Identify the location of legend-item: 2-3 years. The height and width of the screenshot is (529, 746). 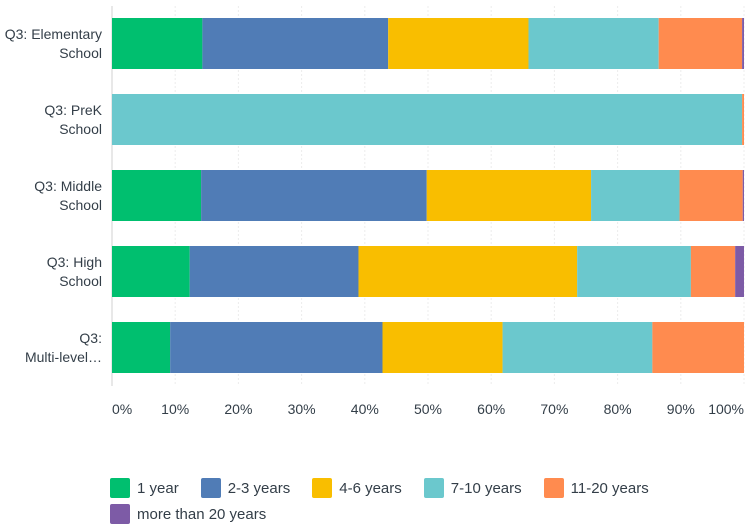
(245, 488).